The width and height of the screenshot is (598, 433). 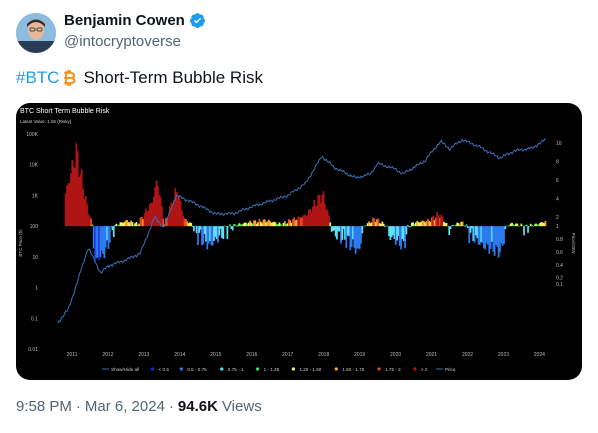 What do you see at coordinates (164, 369) in the screenshot?
I see `legend-label: < 0.5` at bounding box center [164, 369].